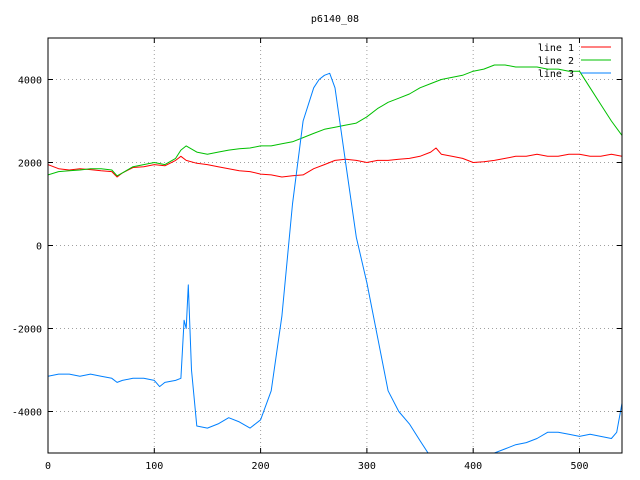 The image size is (640, 480). Describe the element at coordinates (556, 61) in the screenshot. I see `legend-label: line 2` at that location.